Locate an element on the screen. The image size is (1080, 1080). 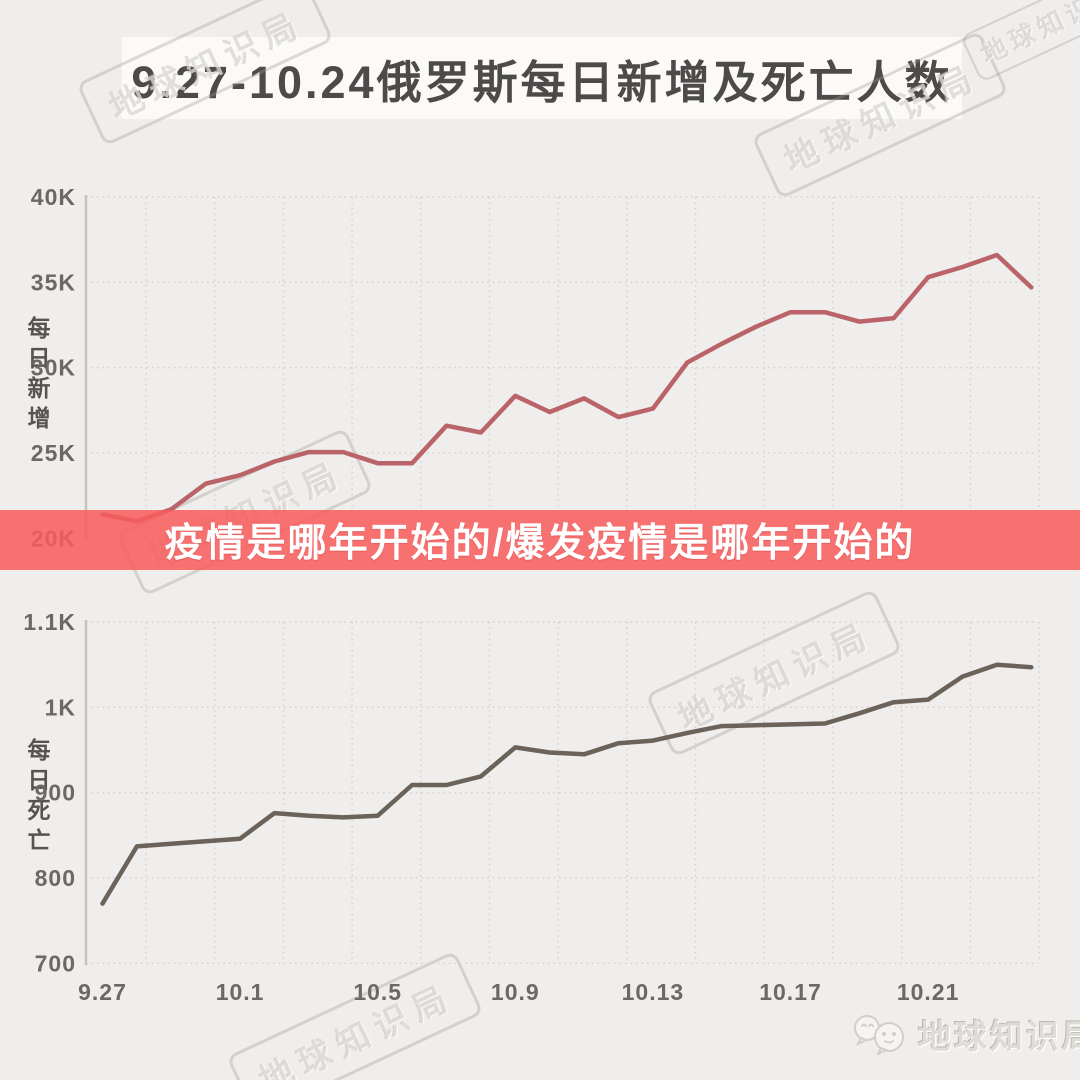
svg-text: 10.1 is located at coordinates (240, 992).